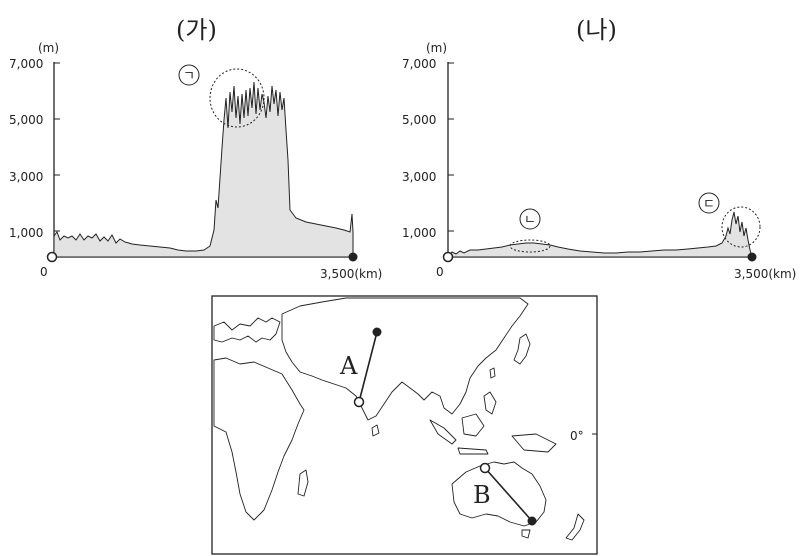  I want to click on marker-circle-b, so click(530, 219).